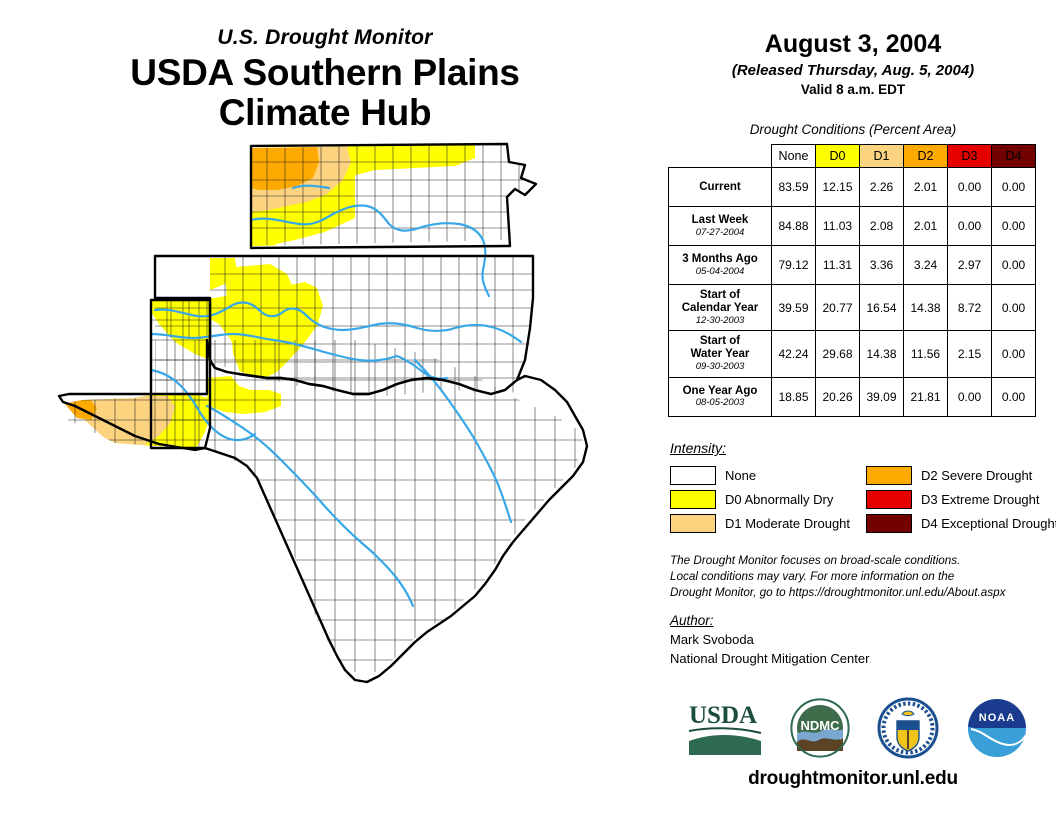 This screenshot has height=816, width=1056. What do you see at coordinates (925, 354) in the screenshot?
I see `cell-d2: 11.56` at bounding box center [925, 354].